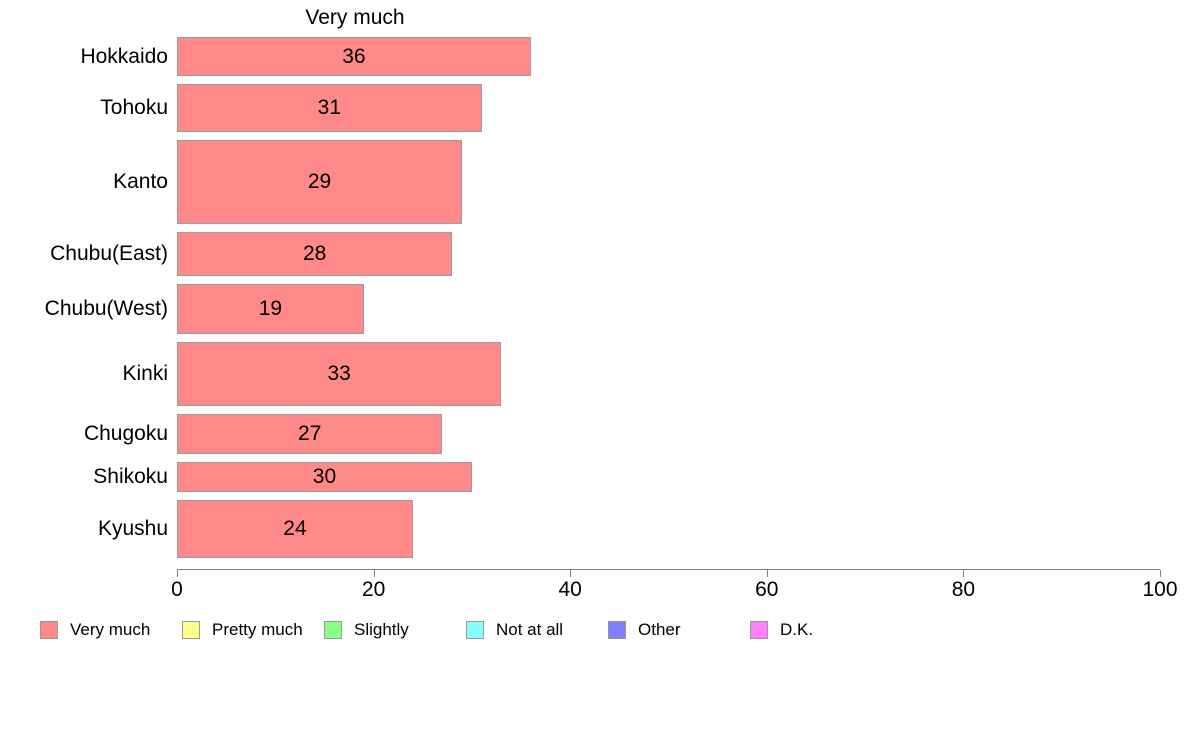 The width and height of the screenshot is (1188, 736). Describe the element at coordinates (594, 254) in the screenshot. I see `bar-row: Chubu(East) 28` at that location.